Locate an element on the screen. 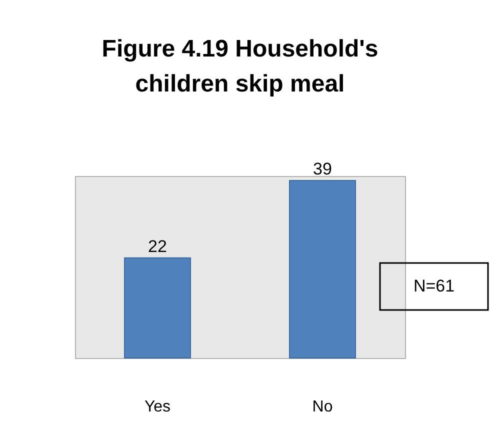 This screenshot has height=437, width=490. data-label: 22 is located at coordinates (157, 246).